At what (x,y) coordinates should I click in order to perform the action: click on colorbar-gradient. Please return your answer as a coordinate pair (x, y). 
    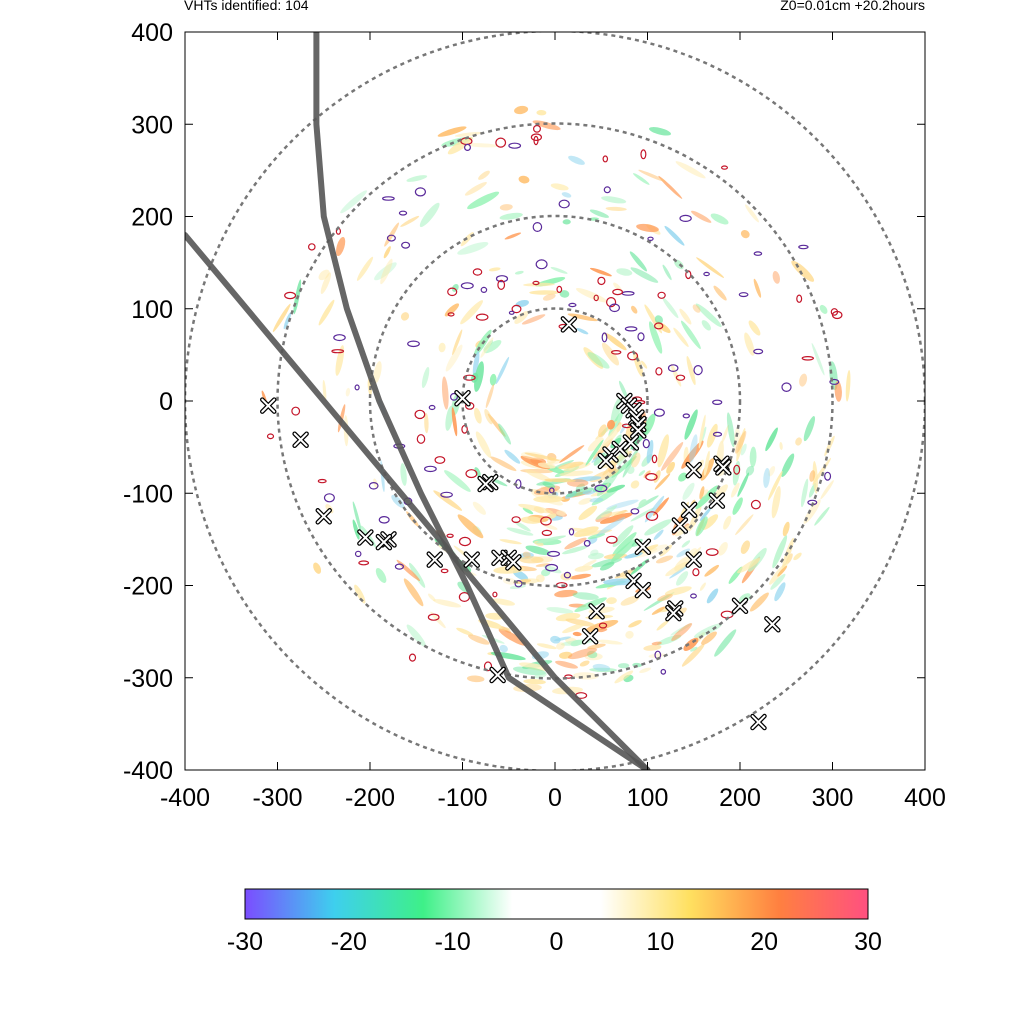
    Looking at the image, I should click on (556, 904).